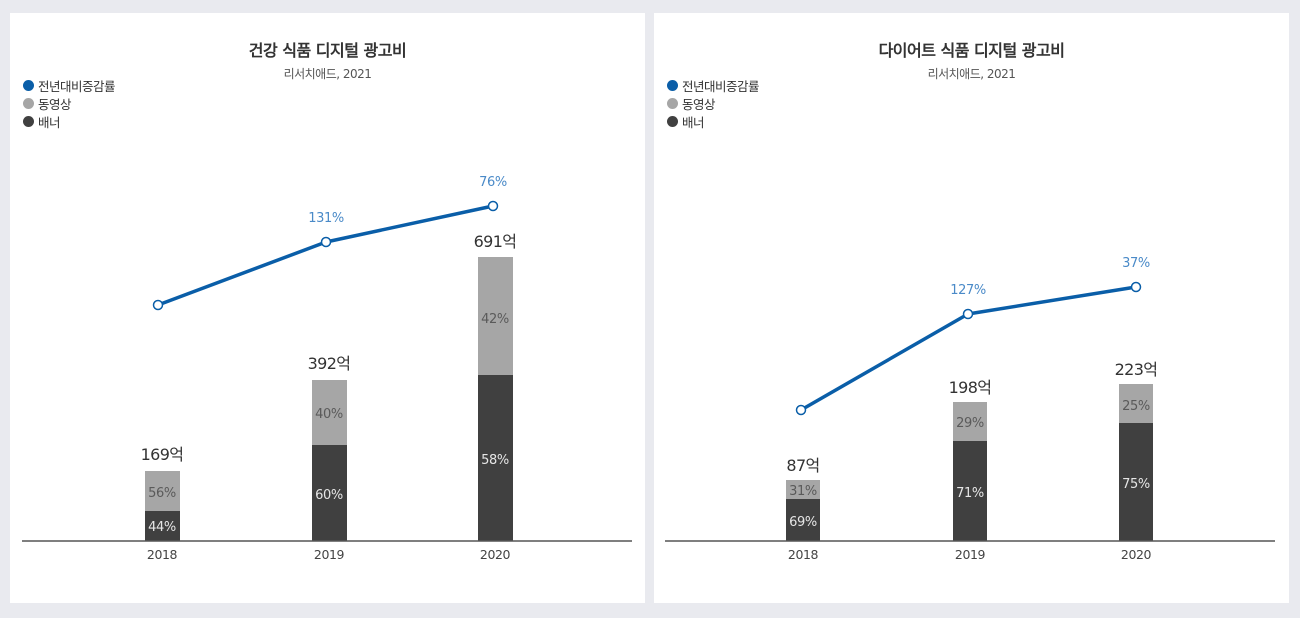  What do you see at coordinates (802, 465) in the screenshot?
I see `bar-total-2018: 87억` at bounding box center [802, 465].